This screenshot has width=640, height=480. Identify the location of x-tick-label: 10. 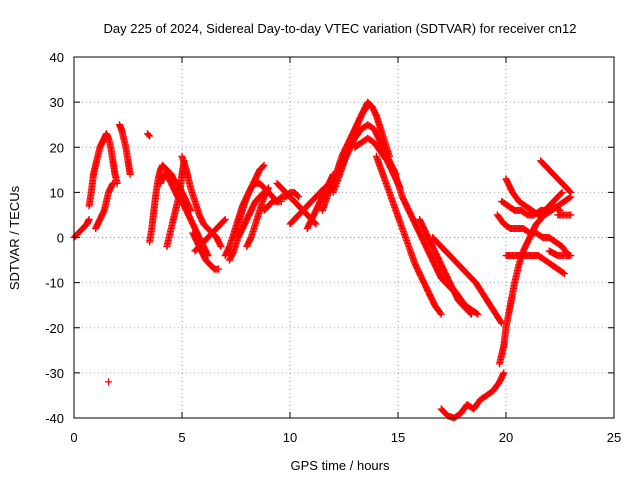
(290, 437).